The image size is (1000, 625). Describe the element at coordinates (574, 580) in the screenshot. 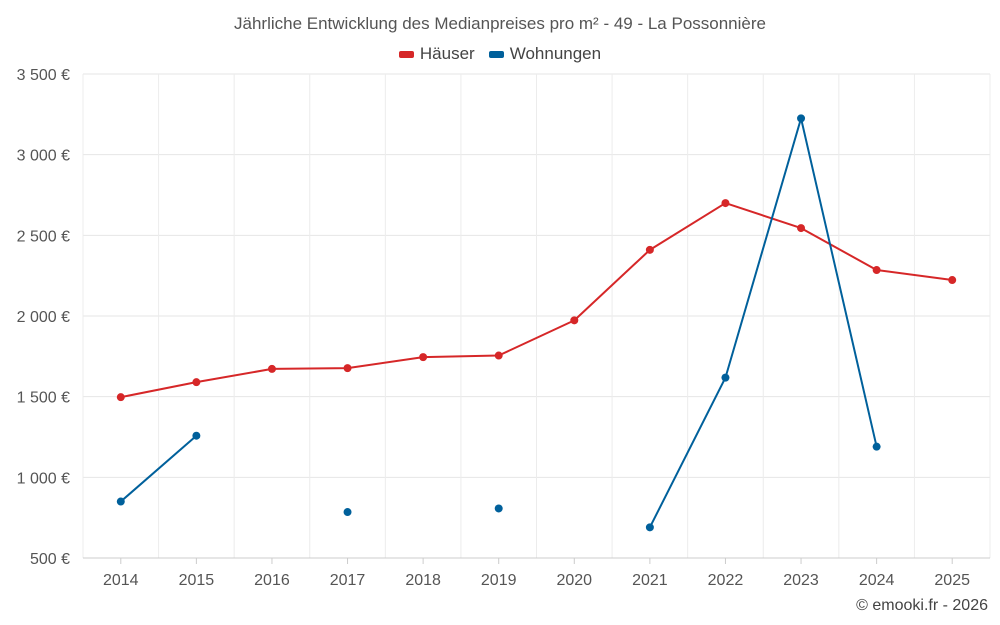

I see `x-tick-label: 2020` at that location.